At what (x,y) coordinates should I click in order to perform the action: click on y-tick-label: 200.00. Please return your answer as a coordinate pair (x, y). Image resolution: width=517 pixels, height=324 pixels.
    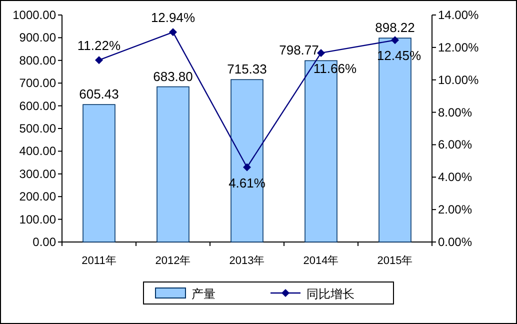
    Looking at the image, I should click on (37, 197).